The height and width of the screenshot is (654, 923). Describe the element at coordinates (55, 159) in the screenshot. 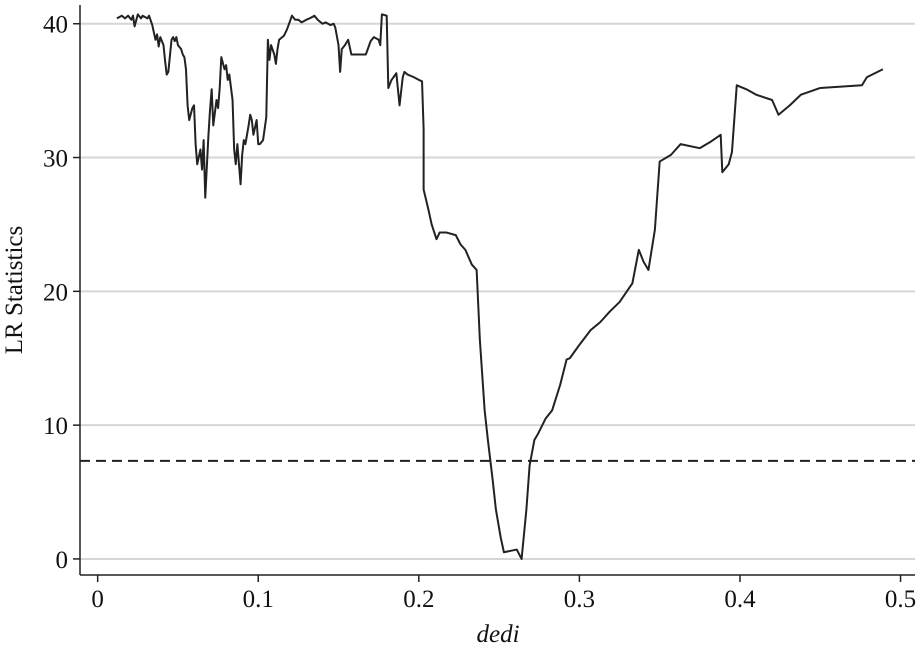

I see `y-tick-label: 30` at that location.